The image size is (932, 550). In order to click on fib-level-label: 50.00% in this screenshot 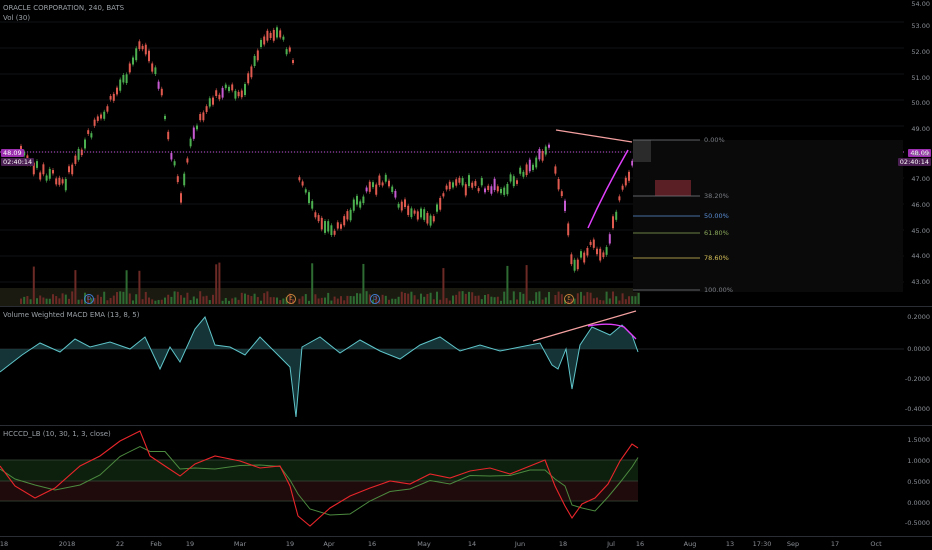, I will do `click(716, 216)`.